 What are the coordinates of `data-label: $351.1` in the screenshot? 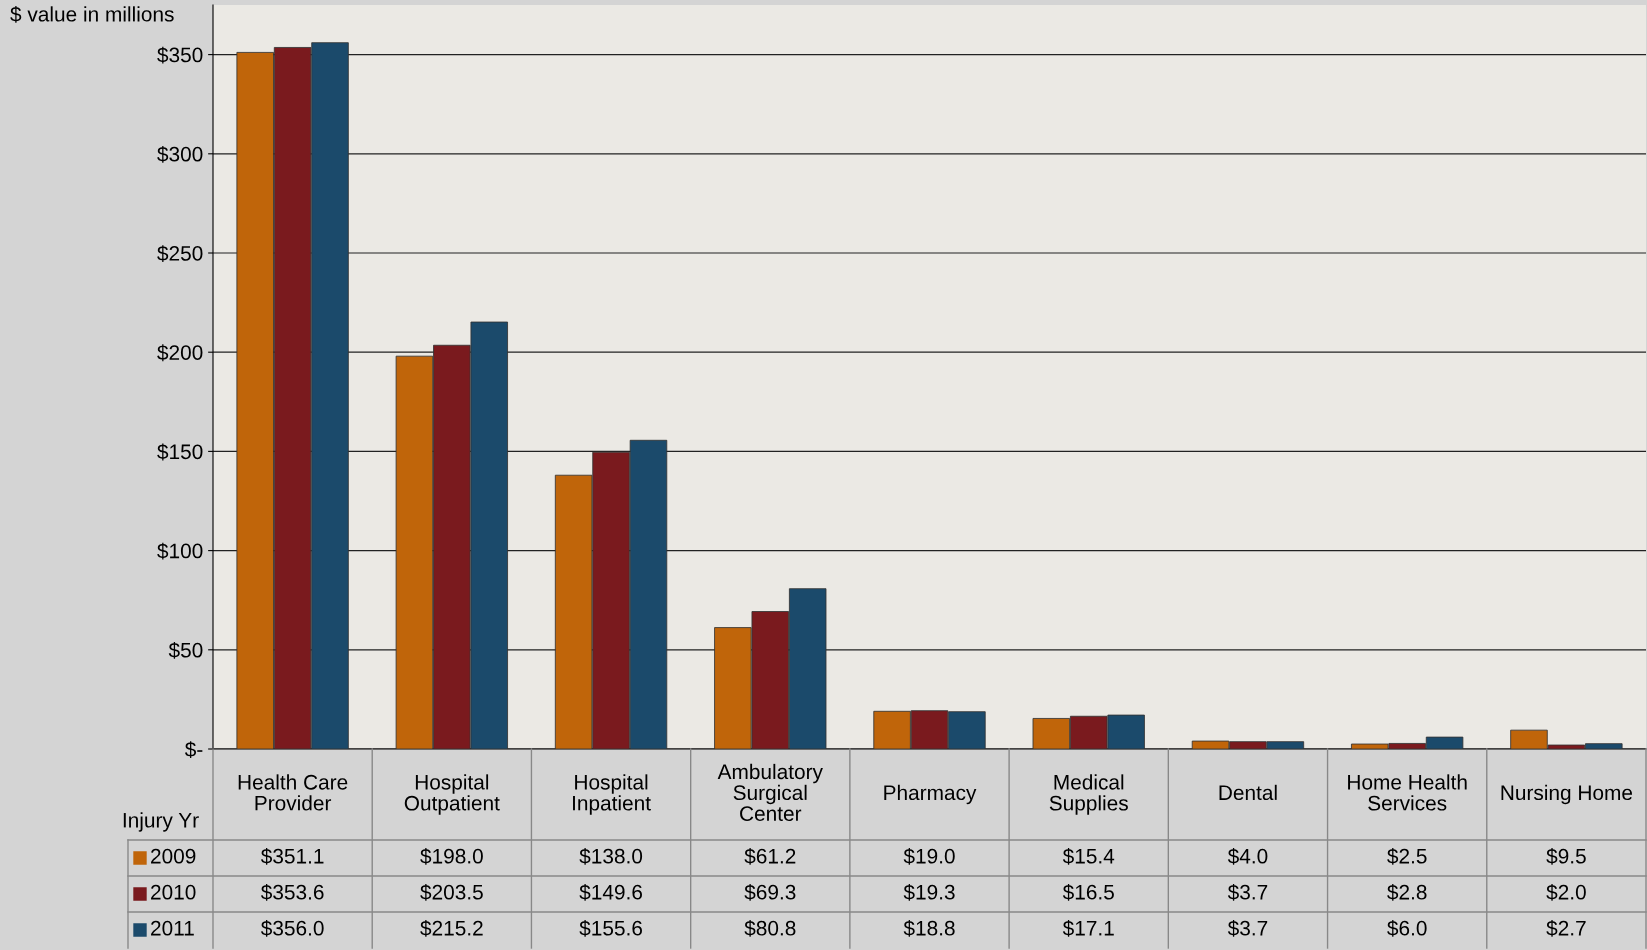 It's located at (292, 856).